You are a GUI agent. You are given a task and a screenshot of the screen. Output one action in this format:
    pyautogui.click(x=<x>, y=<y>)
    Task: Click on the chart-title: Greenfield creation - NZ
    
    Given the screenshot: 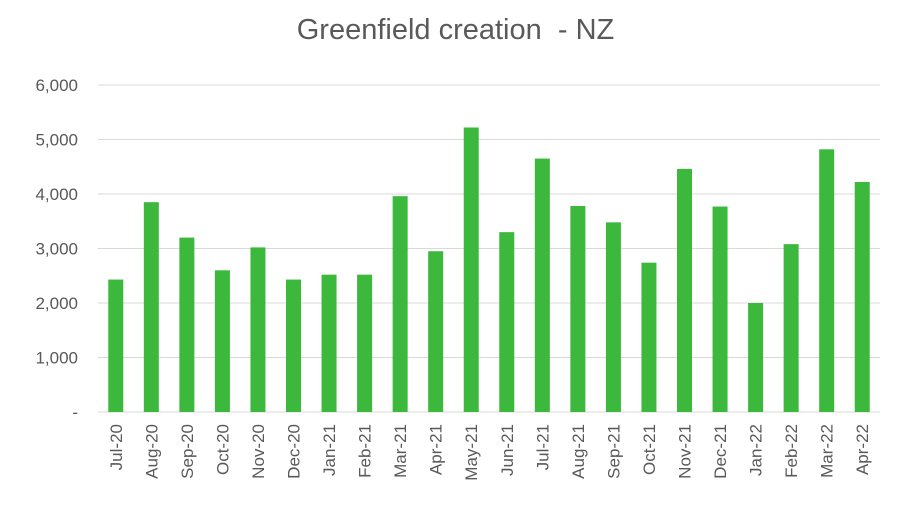 What is the action you would take?
    pyautogui.click(x=455, y=30)
    